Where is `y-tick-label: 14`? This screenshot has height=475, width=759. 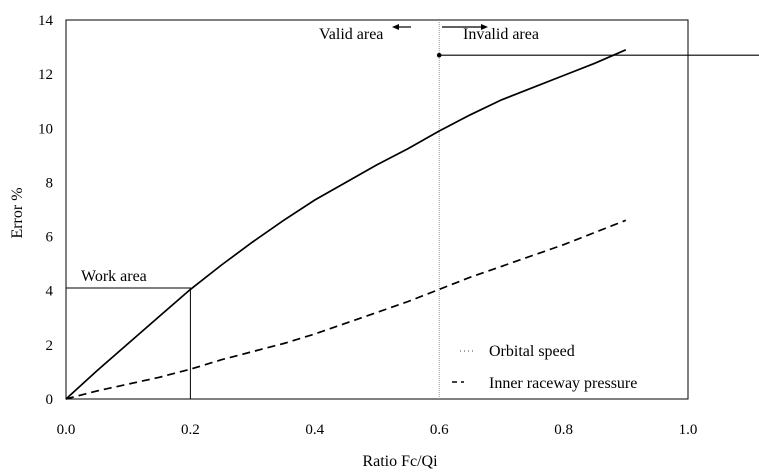
y-tick-label: 14 is located at coordinates (46, 21).